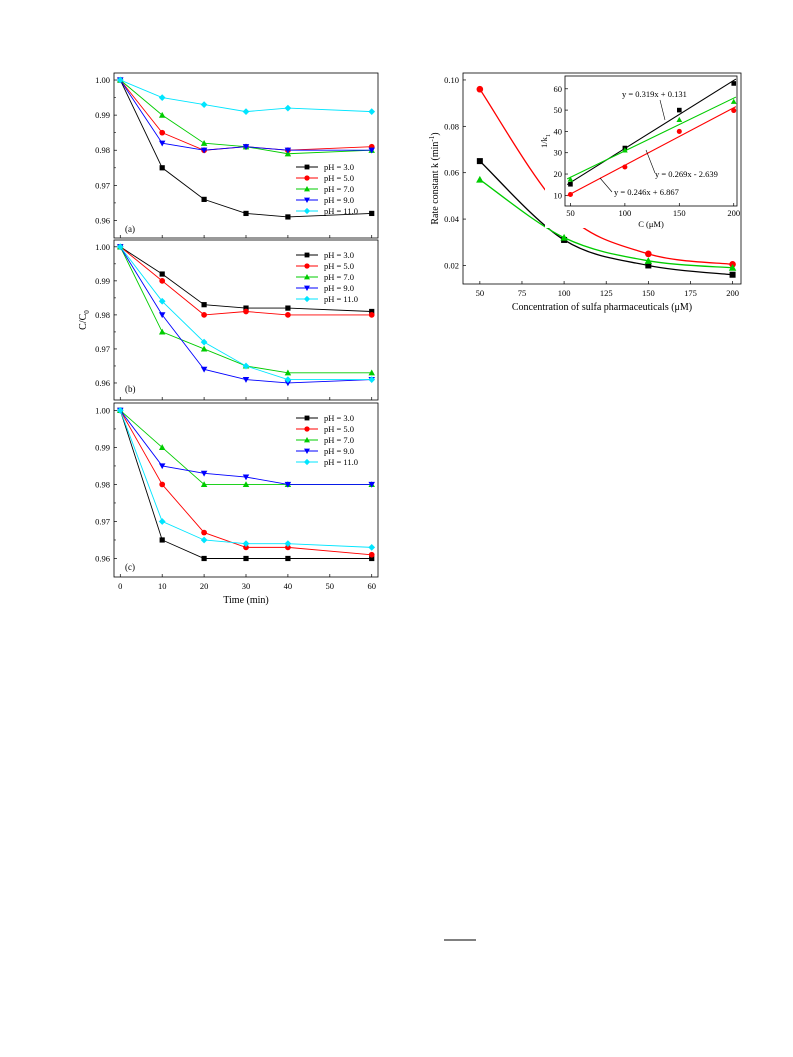 This screenshot has width=793, height=1057. Describe the element at coordinates (339, 451) in the screenshot. I see `legend-label: pH = 9.0` at that location.